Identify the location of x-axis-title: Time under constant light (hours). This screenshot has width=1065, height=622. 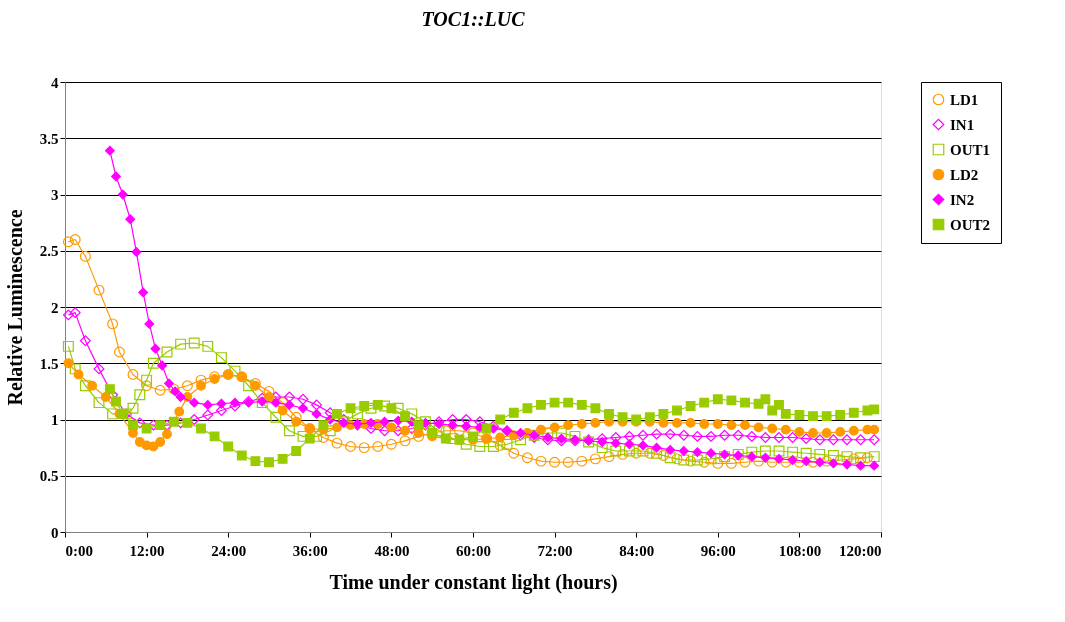
(473, 582).